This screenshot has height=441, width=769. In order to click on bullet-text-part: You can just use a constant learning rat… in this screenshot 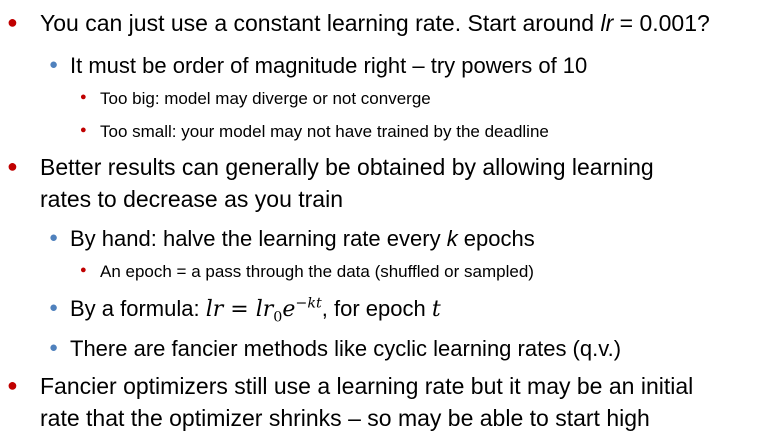, I will do `click(320, 23)`.